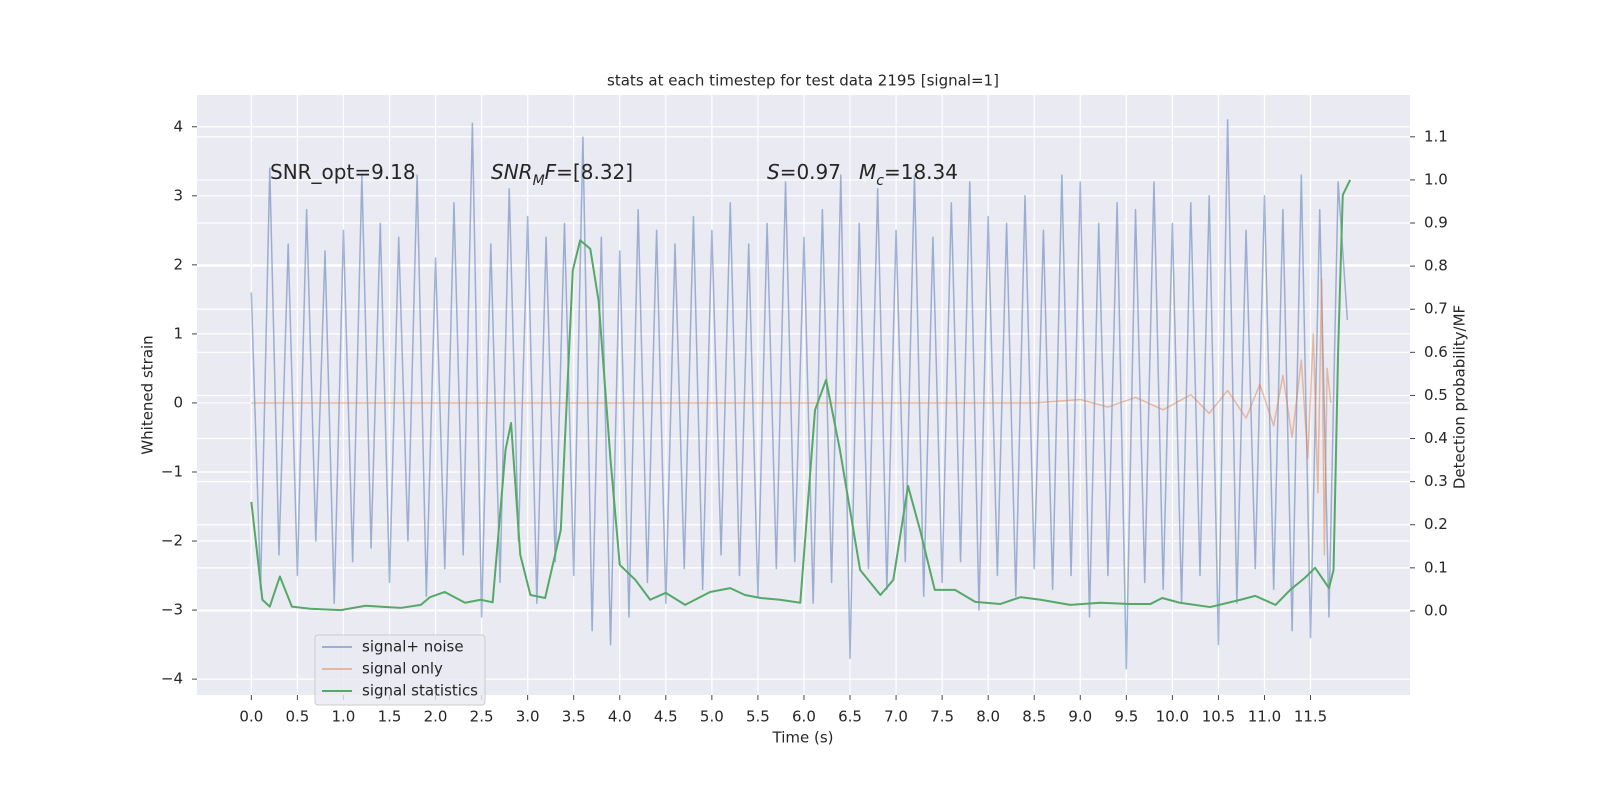 The width and height of the screenshot is (1600, 800). What do you see at coordinates (172, 471) in the screenshot?
I see `y-tick-label: −1` at bounding box center [172, 471].